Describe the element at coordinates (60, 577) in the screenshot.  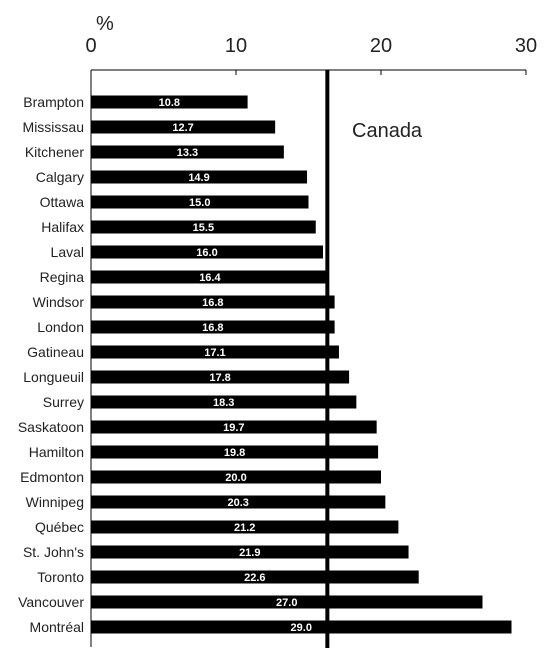
I see `category-label: Toronto` at that location.